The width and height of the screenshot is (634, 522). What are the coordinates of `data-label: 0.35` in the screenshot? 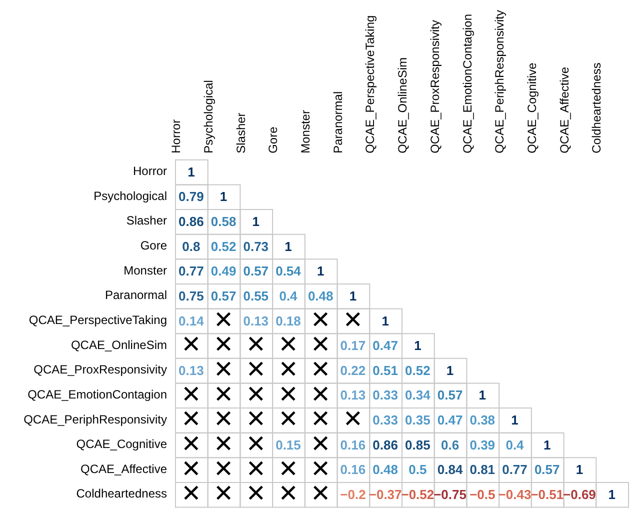 It's located at (417, 420).